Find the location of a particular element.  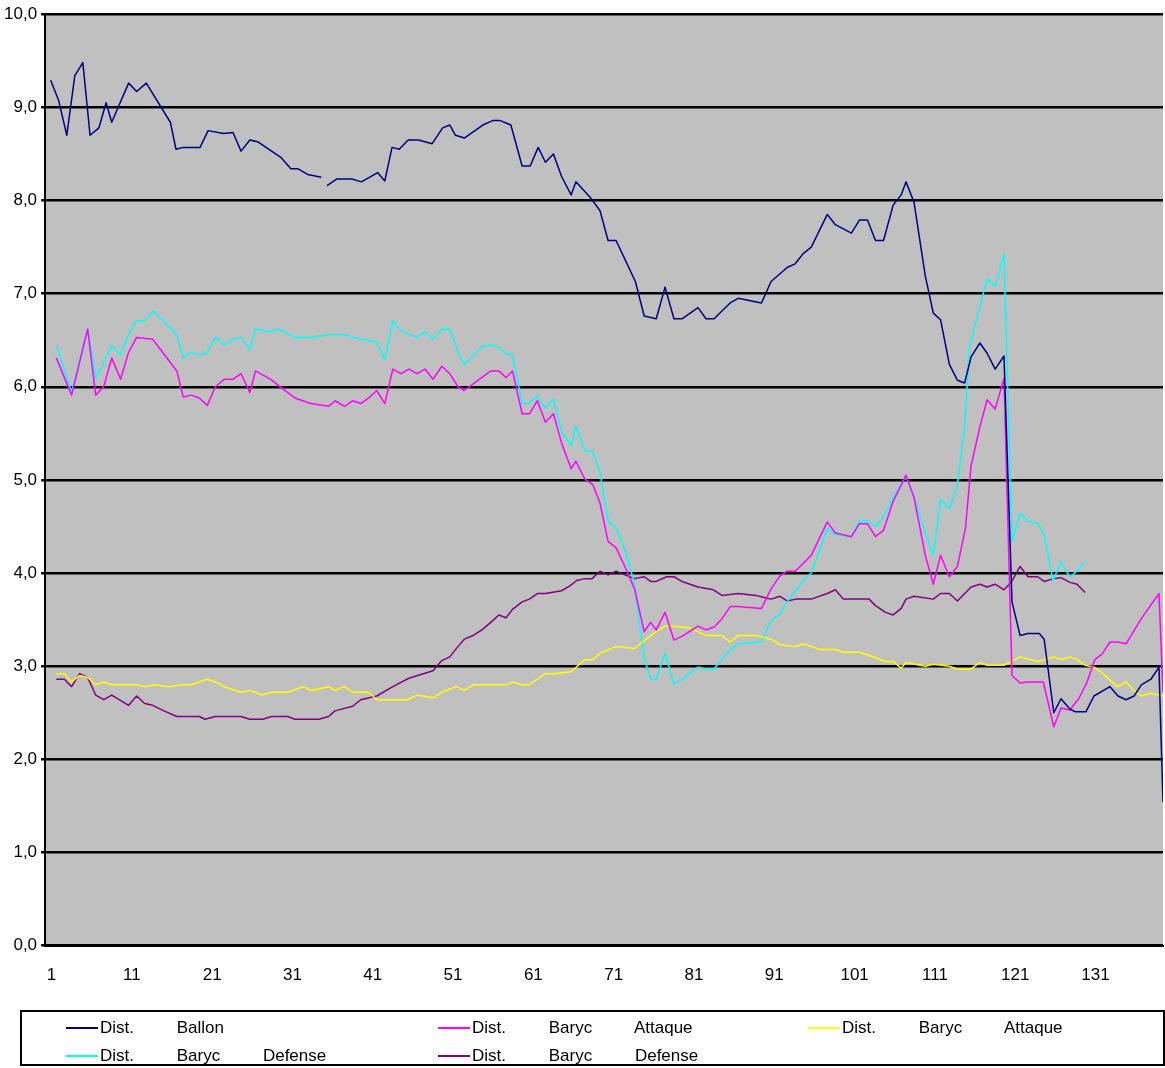

x-tick-label: 61 is located at coordinates (533, 975).